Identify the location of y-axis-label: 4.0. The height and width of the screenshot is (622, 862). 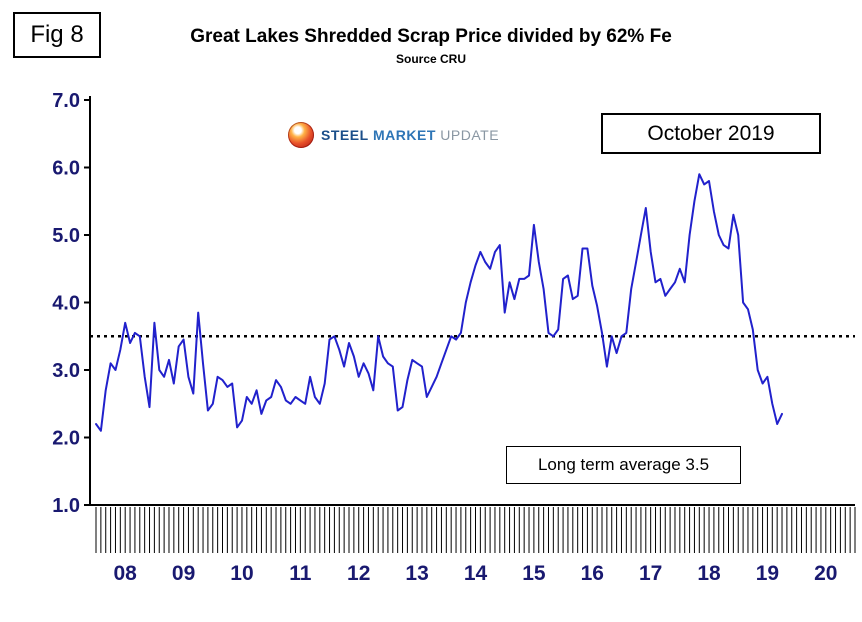
(66, 304).